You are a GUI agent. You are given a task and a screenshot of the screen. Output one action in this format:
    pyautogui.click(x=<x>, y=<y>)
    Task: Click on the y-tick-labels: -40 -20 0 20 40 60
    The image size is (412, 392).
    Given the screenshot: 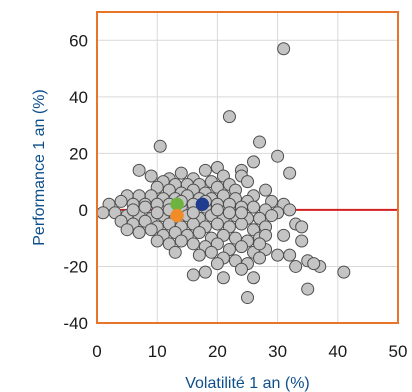 What is the action you would take?
    pyautogui.click(x=75, y=182)
    